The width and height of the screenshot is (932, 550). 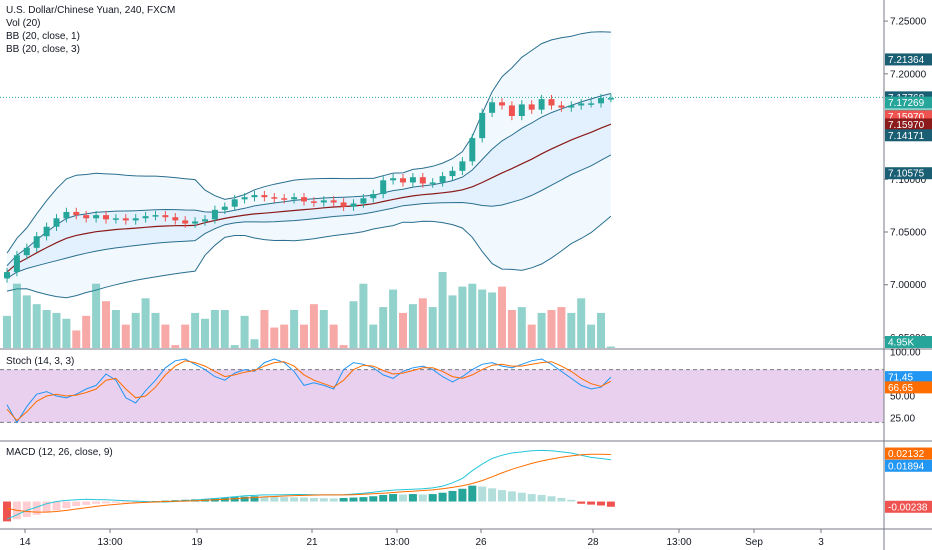 What do you see at coordinates (908, 22) in the screenshot?
I see `price-tick-label: 7.25000` at bounding box center [908, 22].